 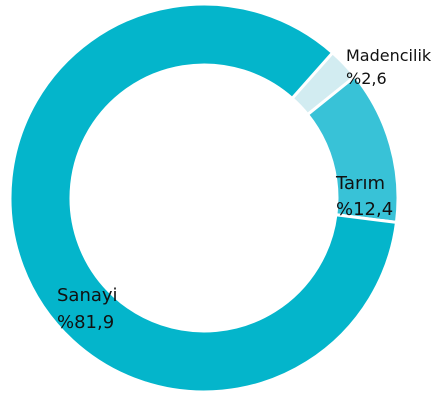 What do you see at coordinates (366, 78) in the screenshot?
I see `label-madencilik-value: %2,6` at bounding box center [366, 78].